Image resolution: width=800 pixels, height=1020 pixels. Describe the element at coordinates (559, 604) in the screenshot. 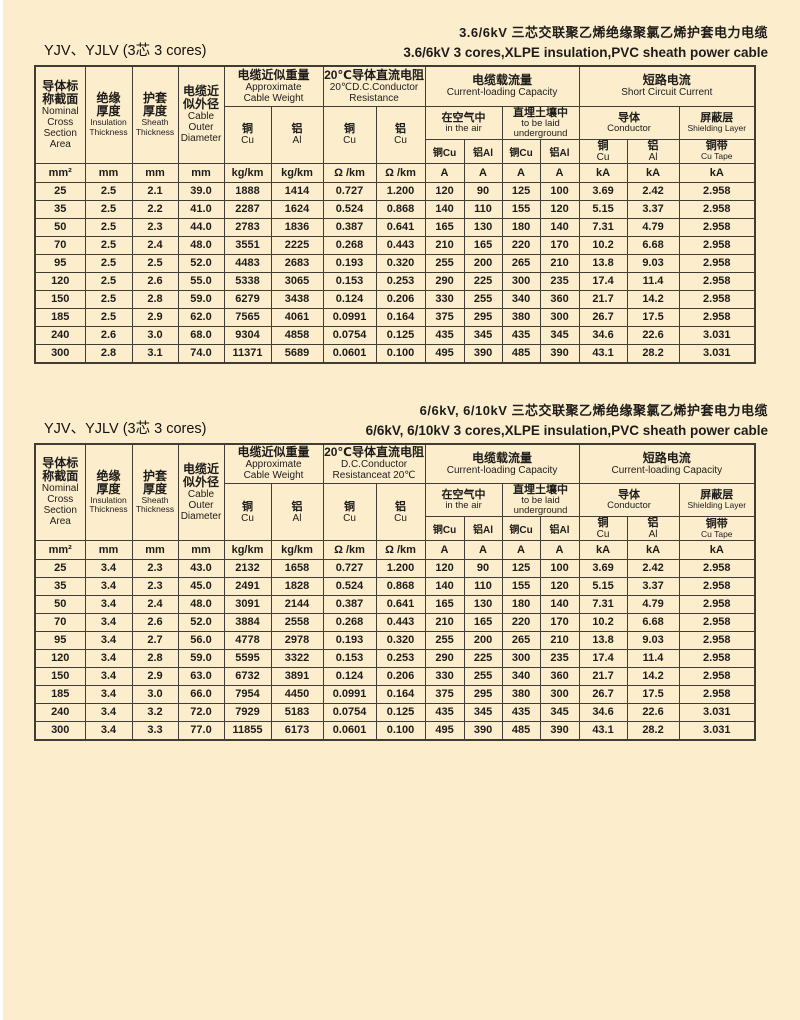

I see `value-cell: 140` at that location.